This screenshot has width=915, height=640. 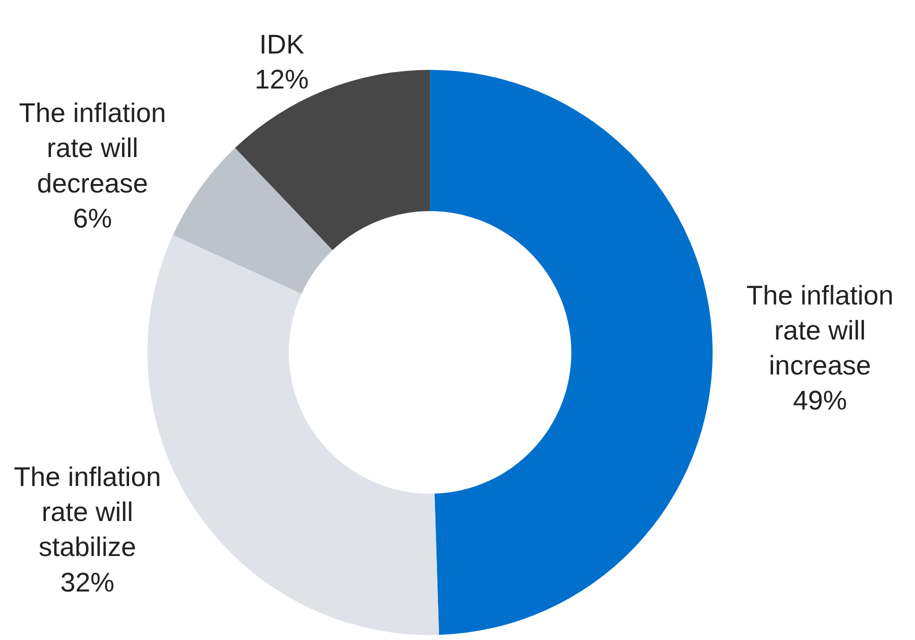 I want to click on data-label: 6%, so click(x=92, y=218).